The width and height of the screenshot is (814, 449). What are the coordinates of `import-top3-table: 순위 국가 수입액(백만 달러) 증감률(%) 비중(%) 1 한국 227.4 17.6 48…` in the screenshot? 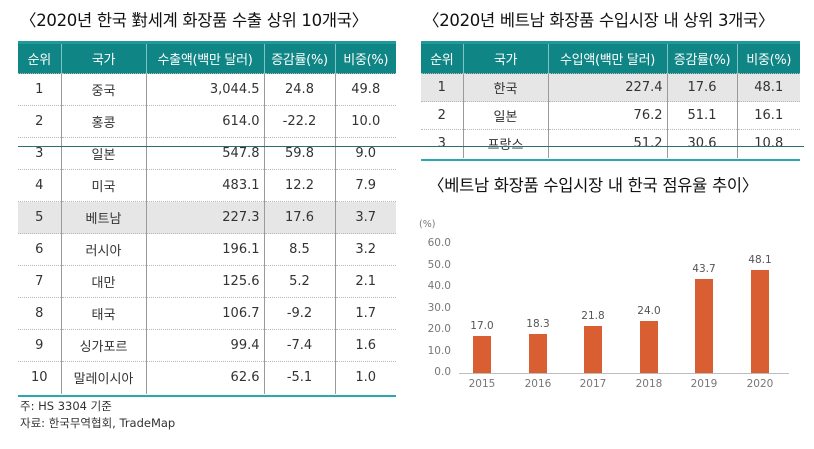 It's located at (610, 101).